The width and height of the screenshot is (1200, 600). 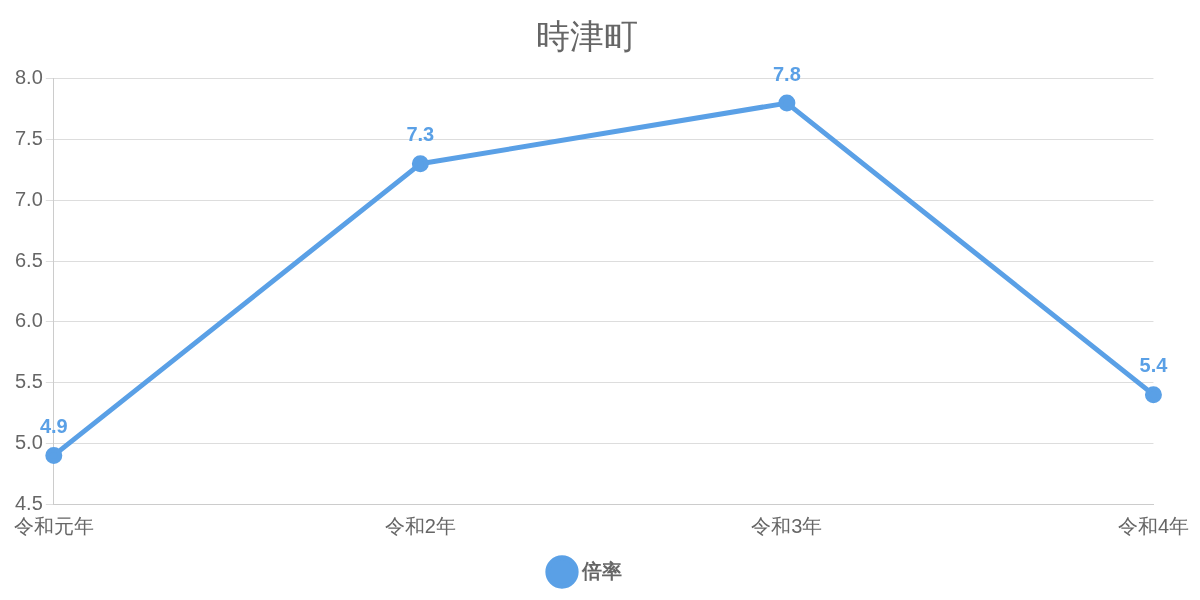 What do you see at coordinates (787, 525) in the screenshot?
I see `x-tick-label: 令和3年` at bounding box center [787, 525].